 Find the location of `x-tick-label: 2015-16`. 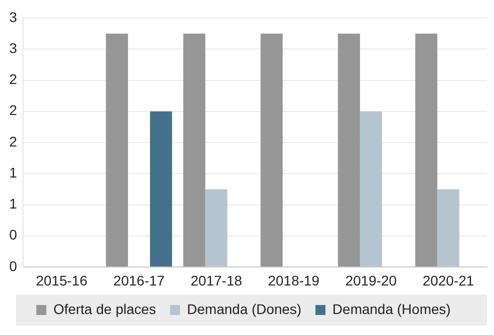

x-tick-label: 2015-16 is located at coordinates (62, 280).